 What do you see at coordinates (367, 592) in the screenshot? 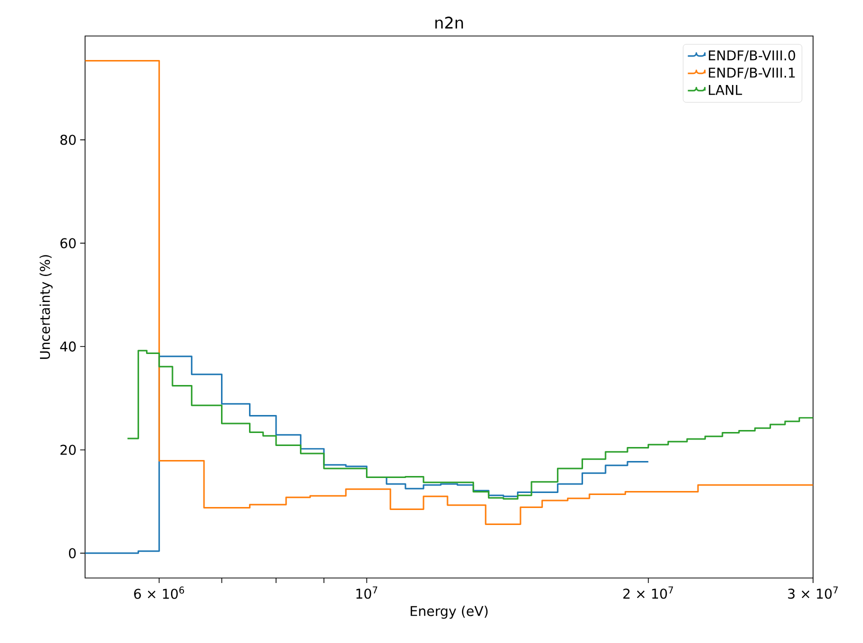
I see `x-tick-label: 10$^{7}$` at bounding box center [367, 592].